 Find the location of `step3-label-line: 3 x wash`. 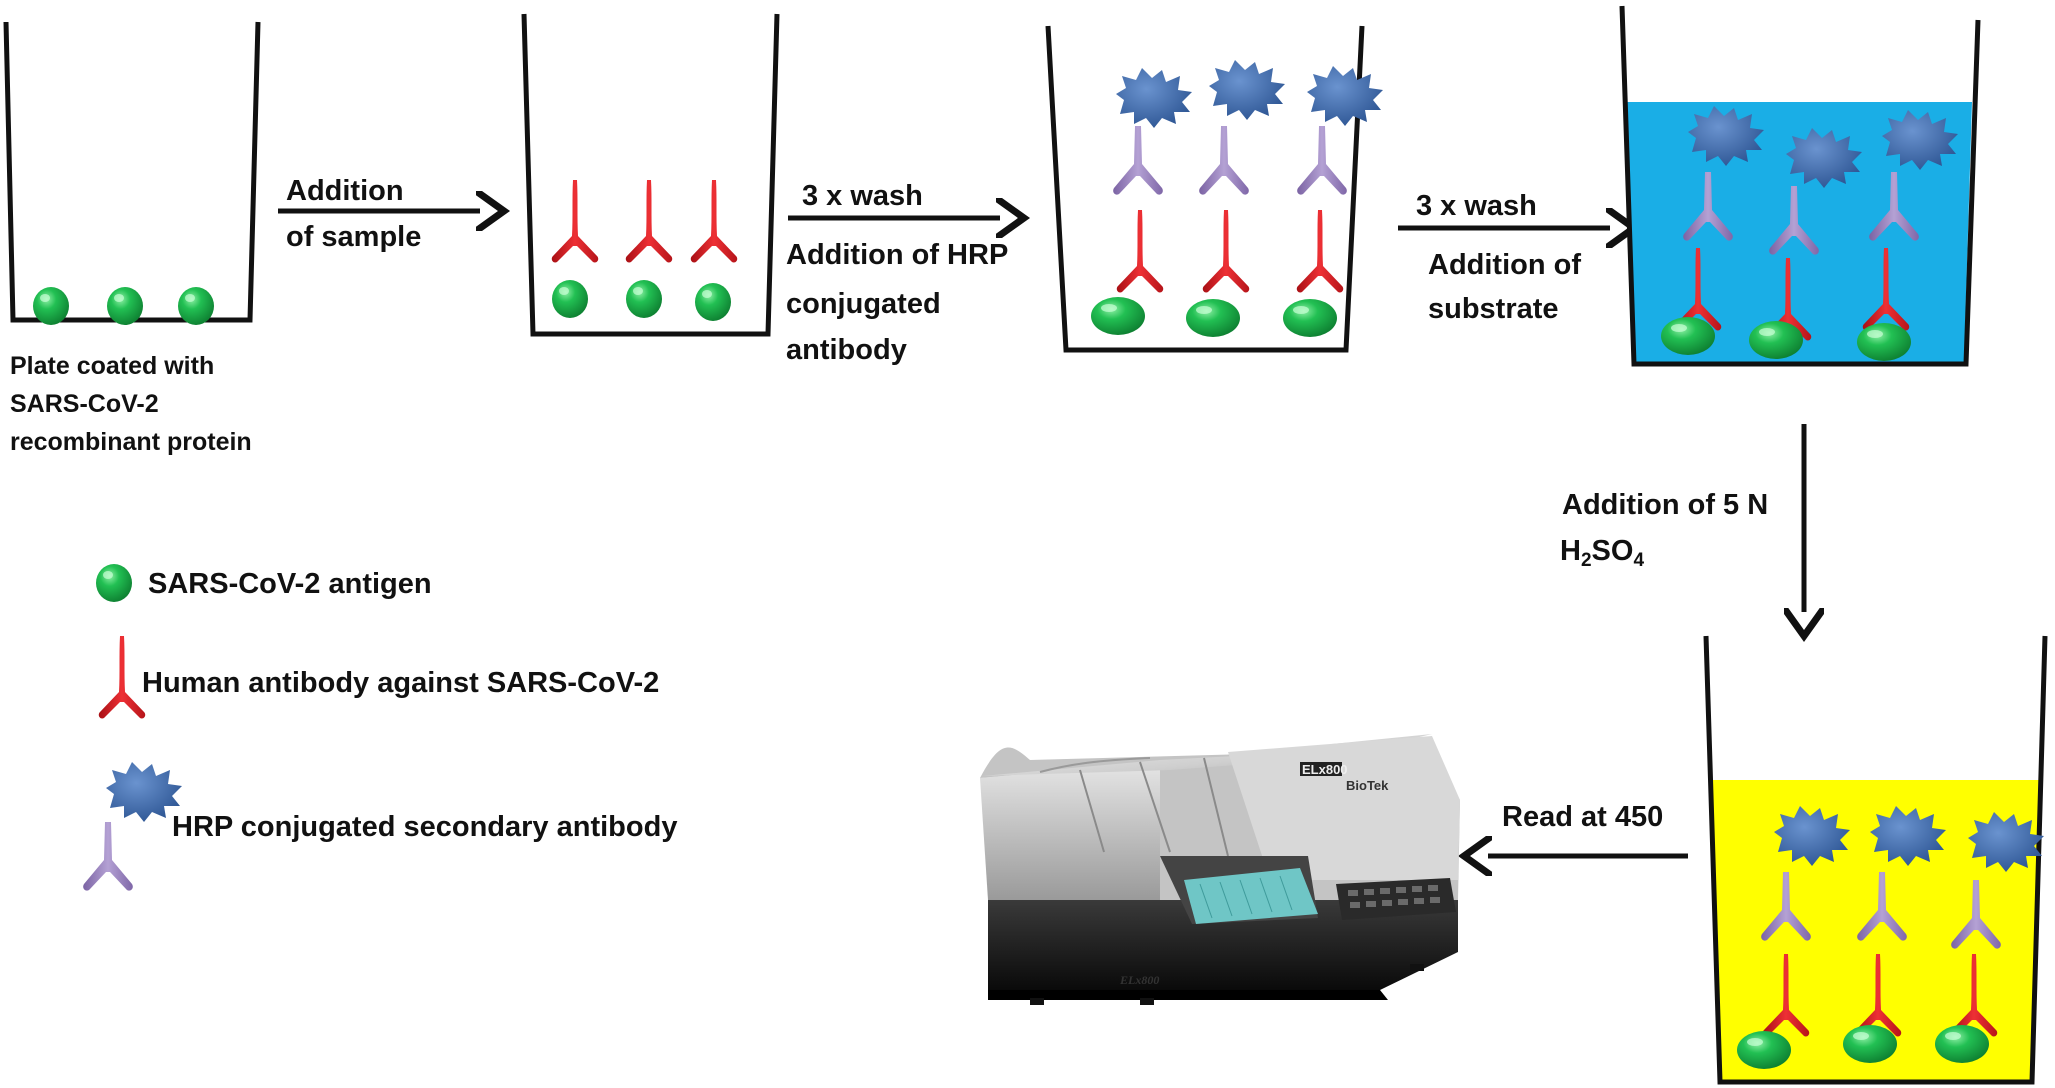

step3-label-line: 3 x wash is located at coordinates (1476, 206).